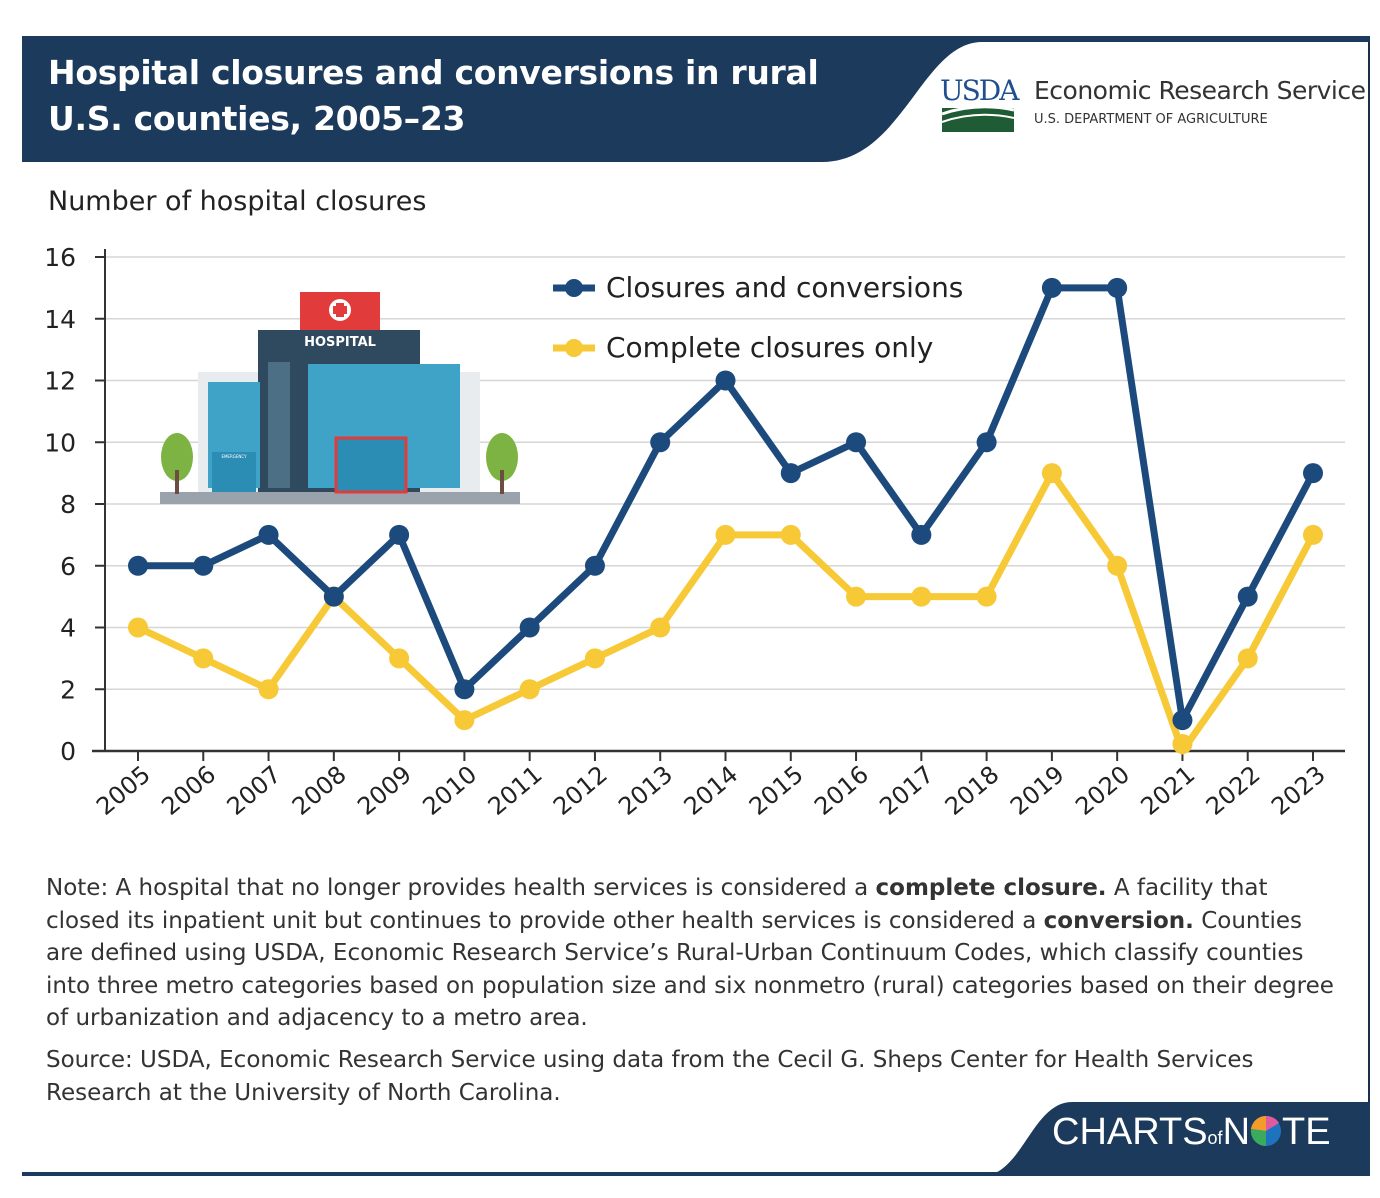 The width and height of the screenshot is (1380, 1198). I want to click on x-tick-label: 2019, so click(1037, 790).